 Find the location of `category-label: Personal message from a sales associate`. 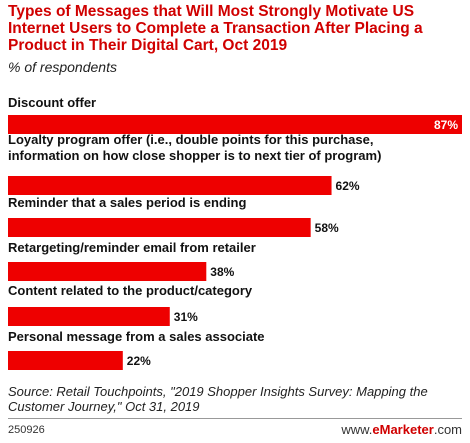

category-label: Personal message from a sales associate is located at coordinates (136, 336).